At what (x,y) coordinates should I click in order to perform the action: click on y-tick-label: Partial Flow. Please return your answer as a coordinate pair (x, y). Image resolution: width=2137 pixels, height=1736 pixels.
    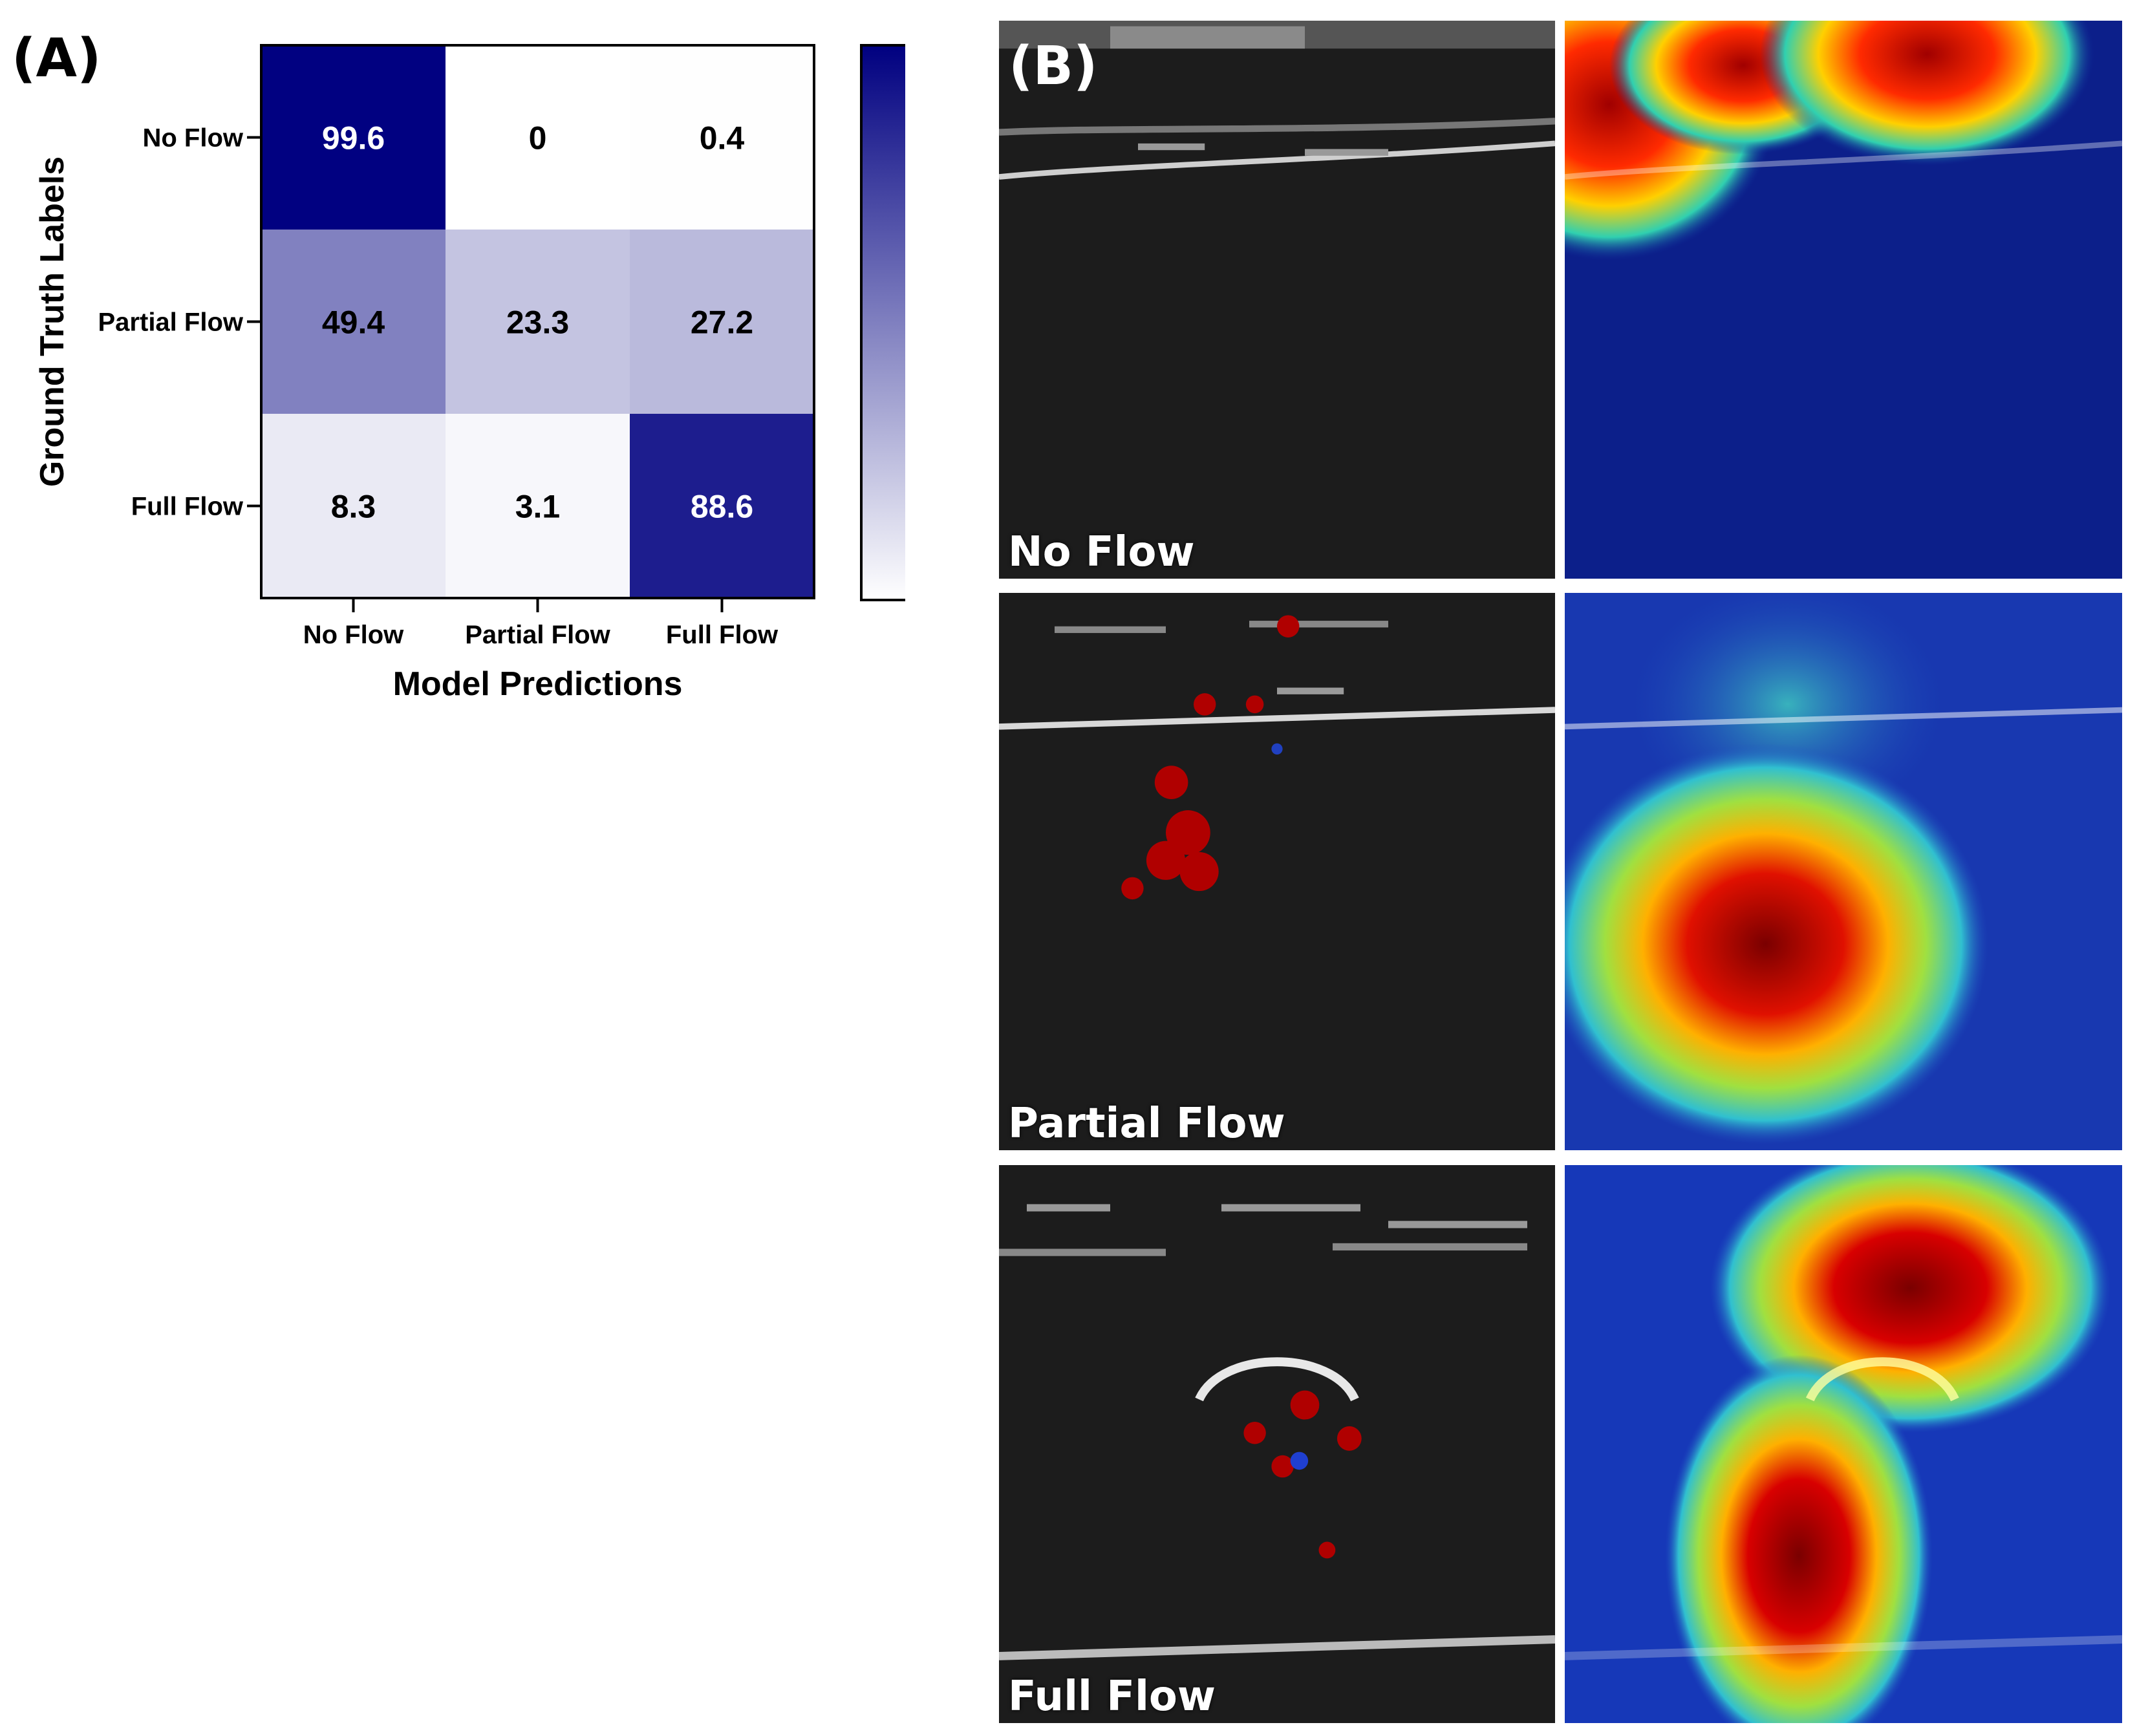
    Looking at the image, I should click on (171, 322).